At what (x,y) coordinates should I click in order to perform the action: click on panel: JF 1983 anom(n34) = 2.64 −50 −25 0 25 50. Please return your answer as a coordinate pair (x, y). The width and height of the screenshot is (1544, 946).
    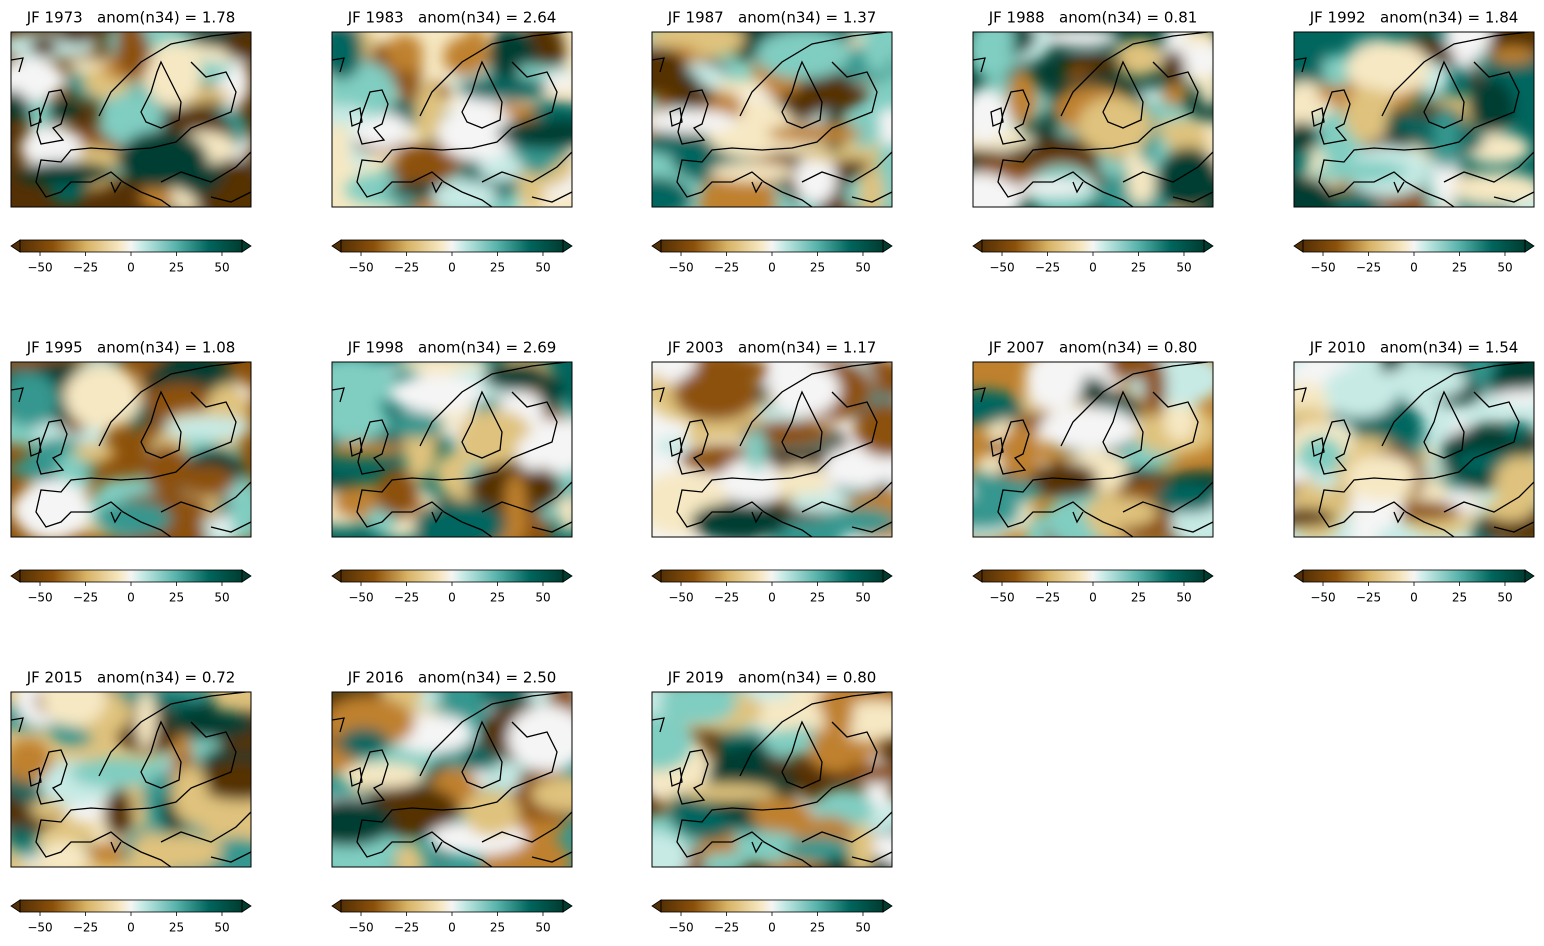
    Looking at the image, I should click on (452, 142).